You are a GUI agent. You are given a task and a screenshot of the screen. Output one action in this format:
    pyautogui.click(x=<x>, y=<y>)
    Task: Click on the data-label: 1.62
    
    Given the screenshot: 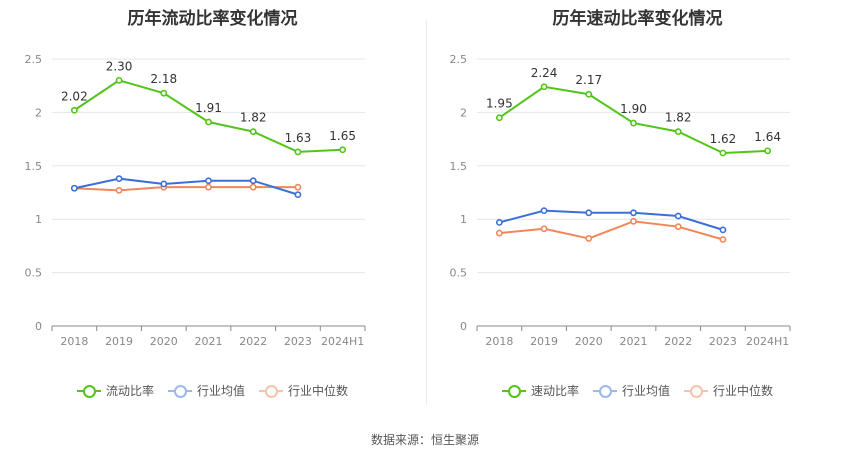 What is the action you would take?
    pyautogui.click(x=723, y=139)
    